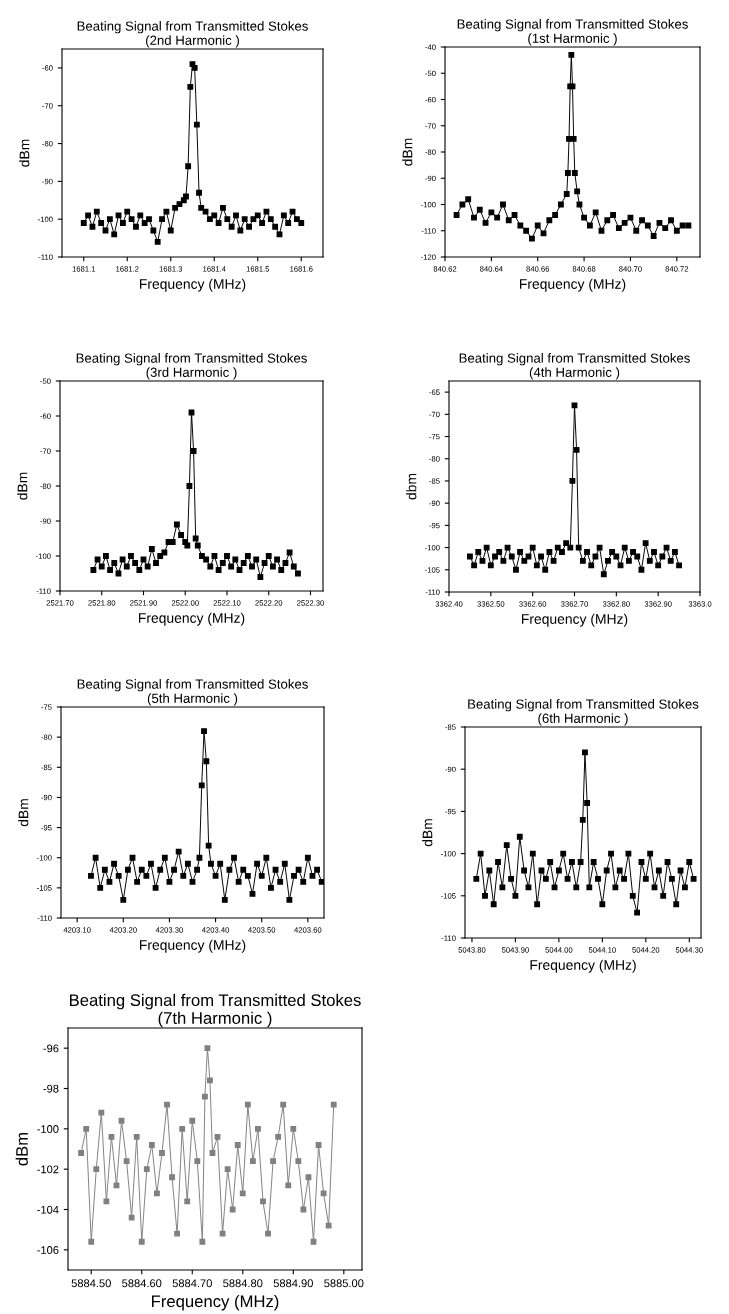 Image resolution: width=729 pixels, height=1314 pixels. What do you see at coordinates (344, 1283) in the screenshot?
I see `x-tick-label: 5885.00` at bounding box center [344, 1283].